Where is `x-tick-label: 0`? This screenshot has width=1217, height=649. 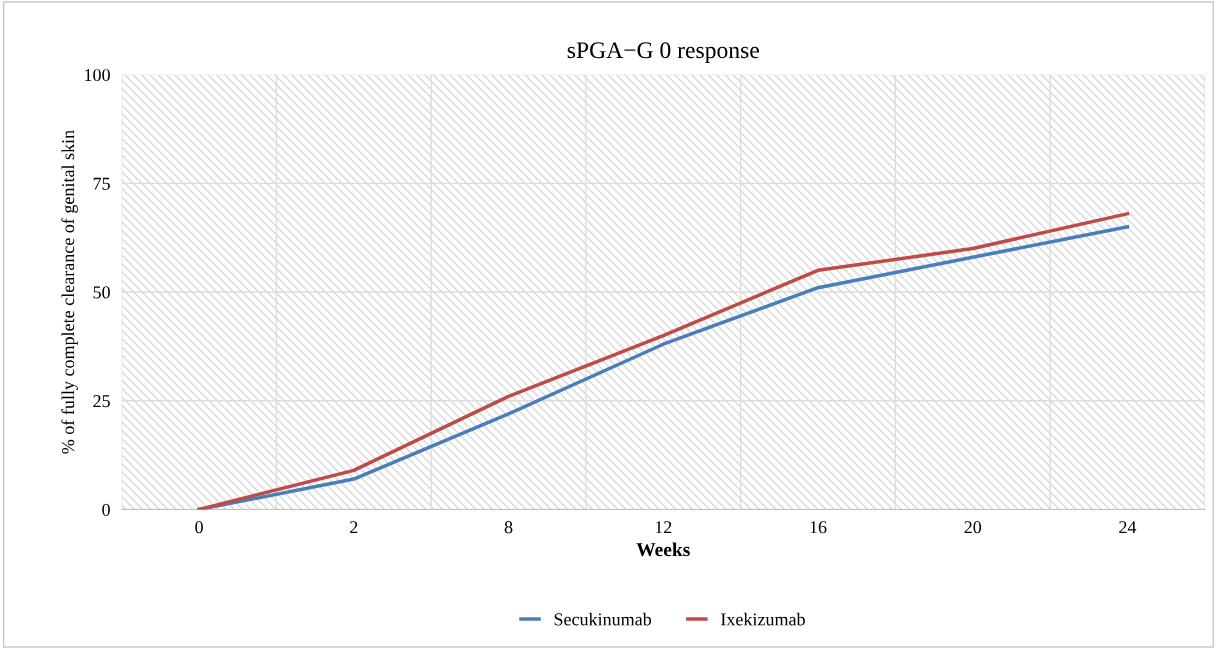
x-tick-label: 0 is located at coordinates (199, 527).